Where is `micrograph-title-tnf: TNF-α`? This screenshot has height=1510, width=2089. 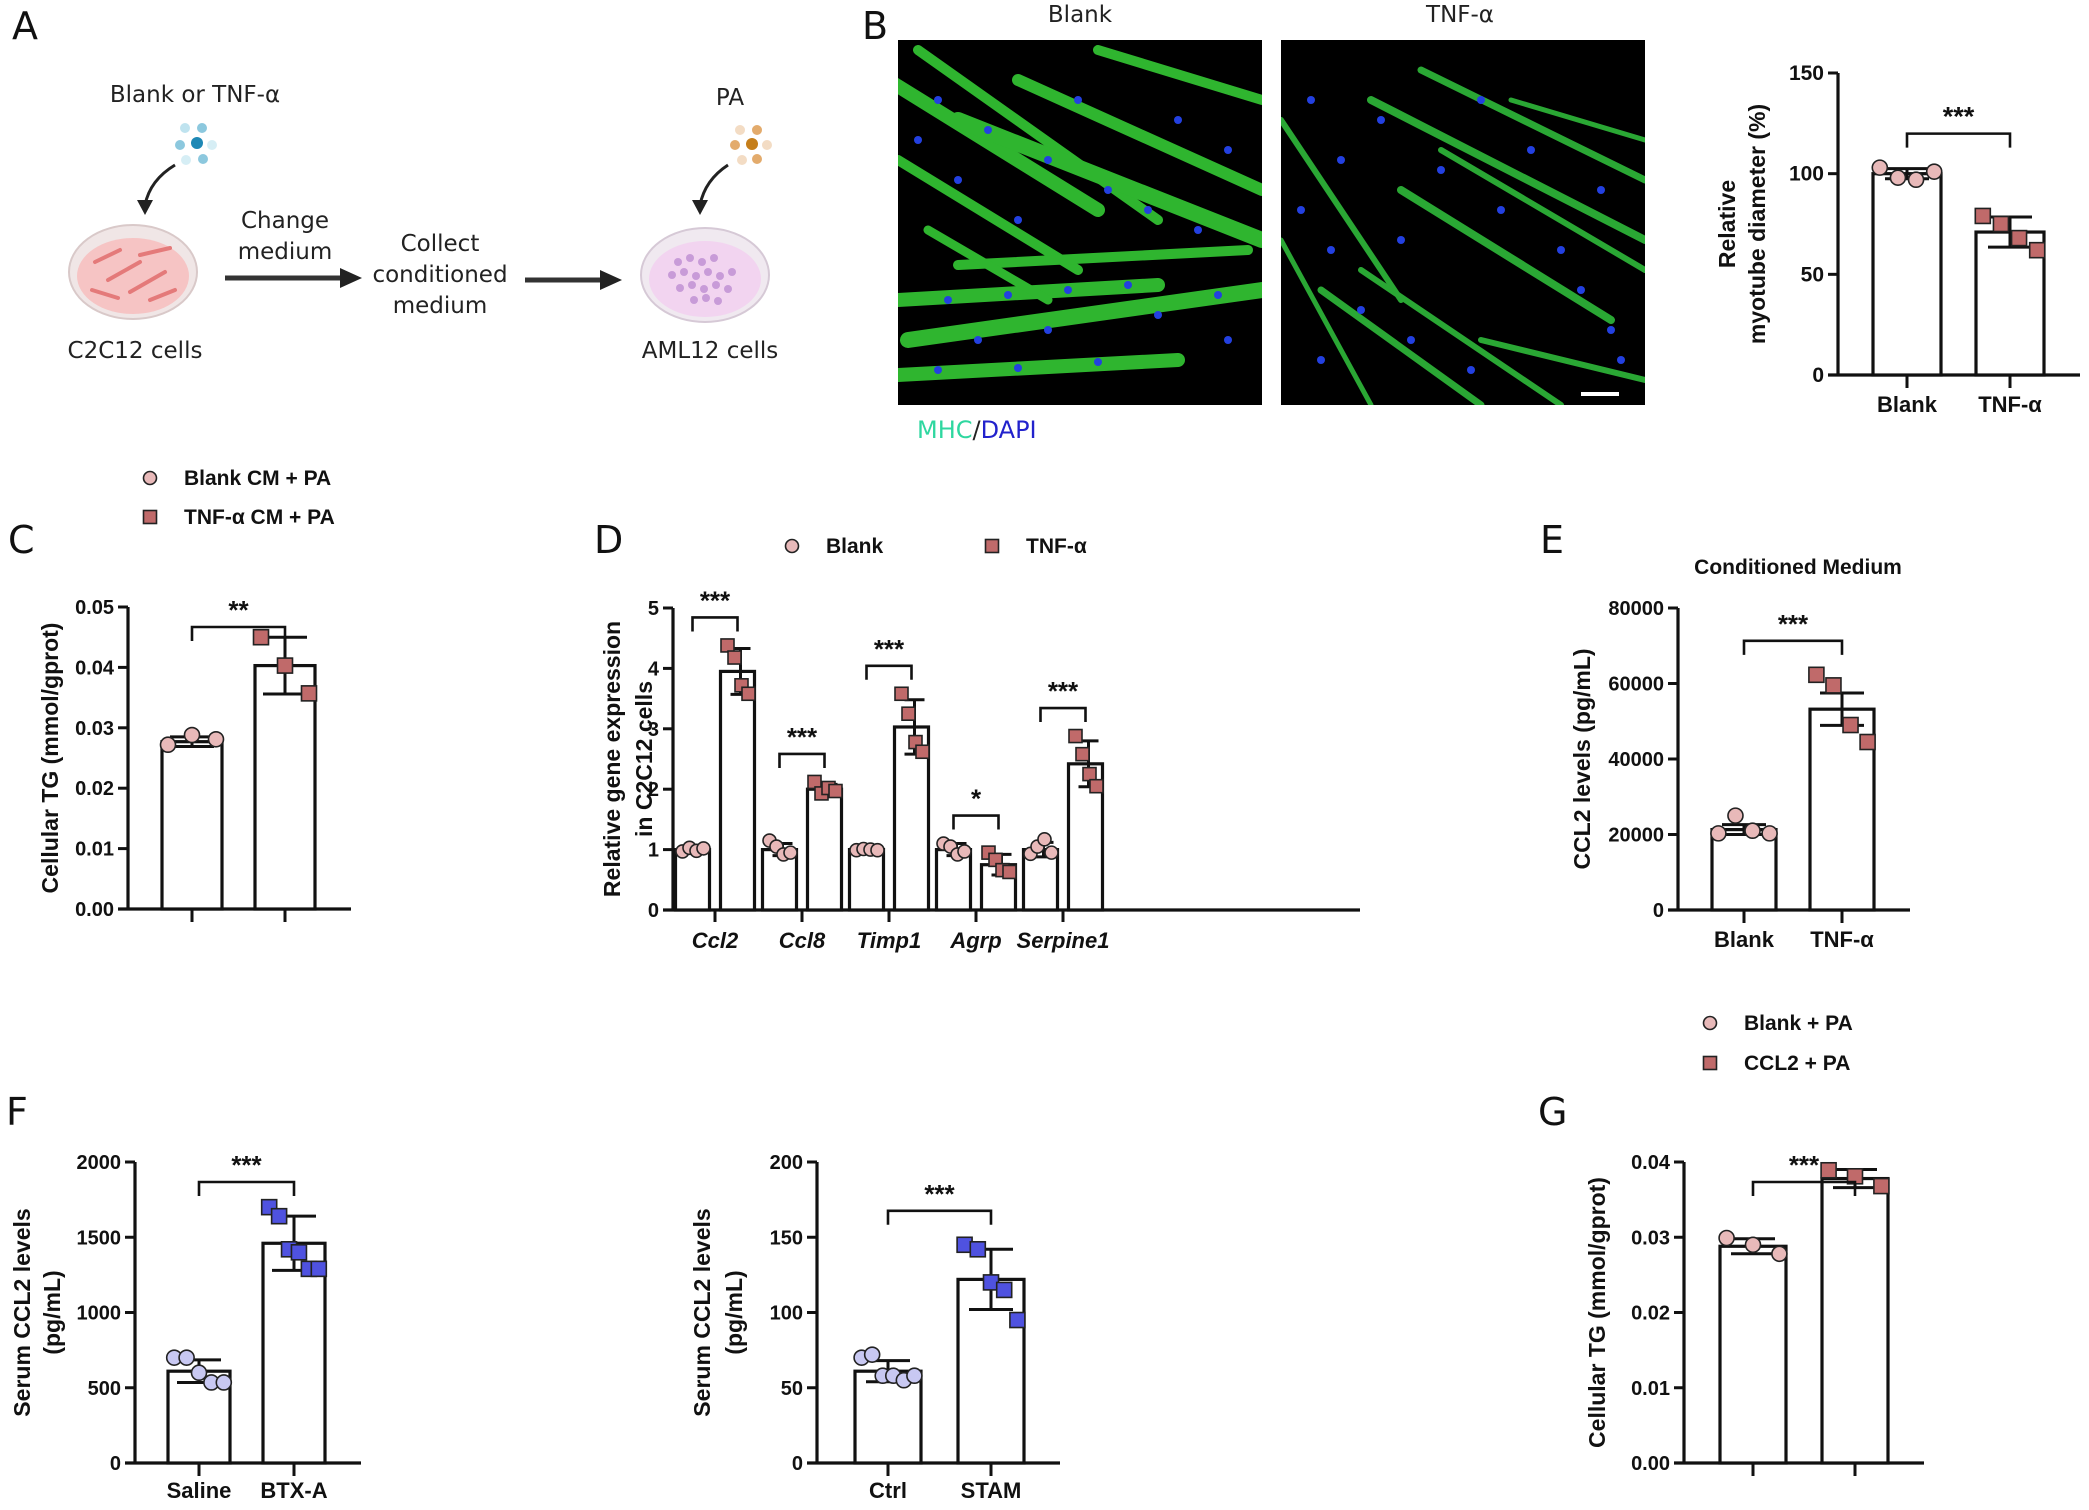 micrograph-title-tnf: TNF-α is located at coordinates (1460, 15).